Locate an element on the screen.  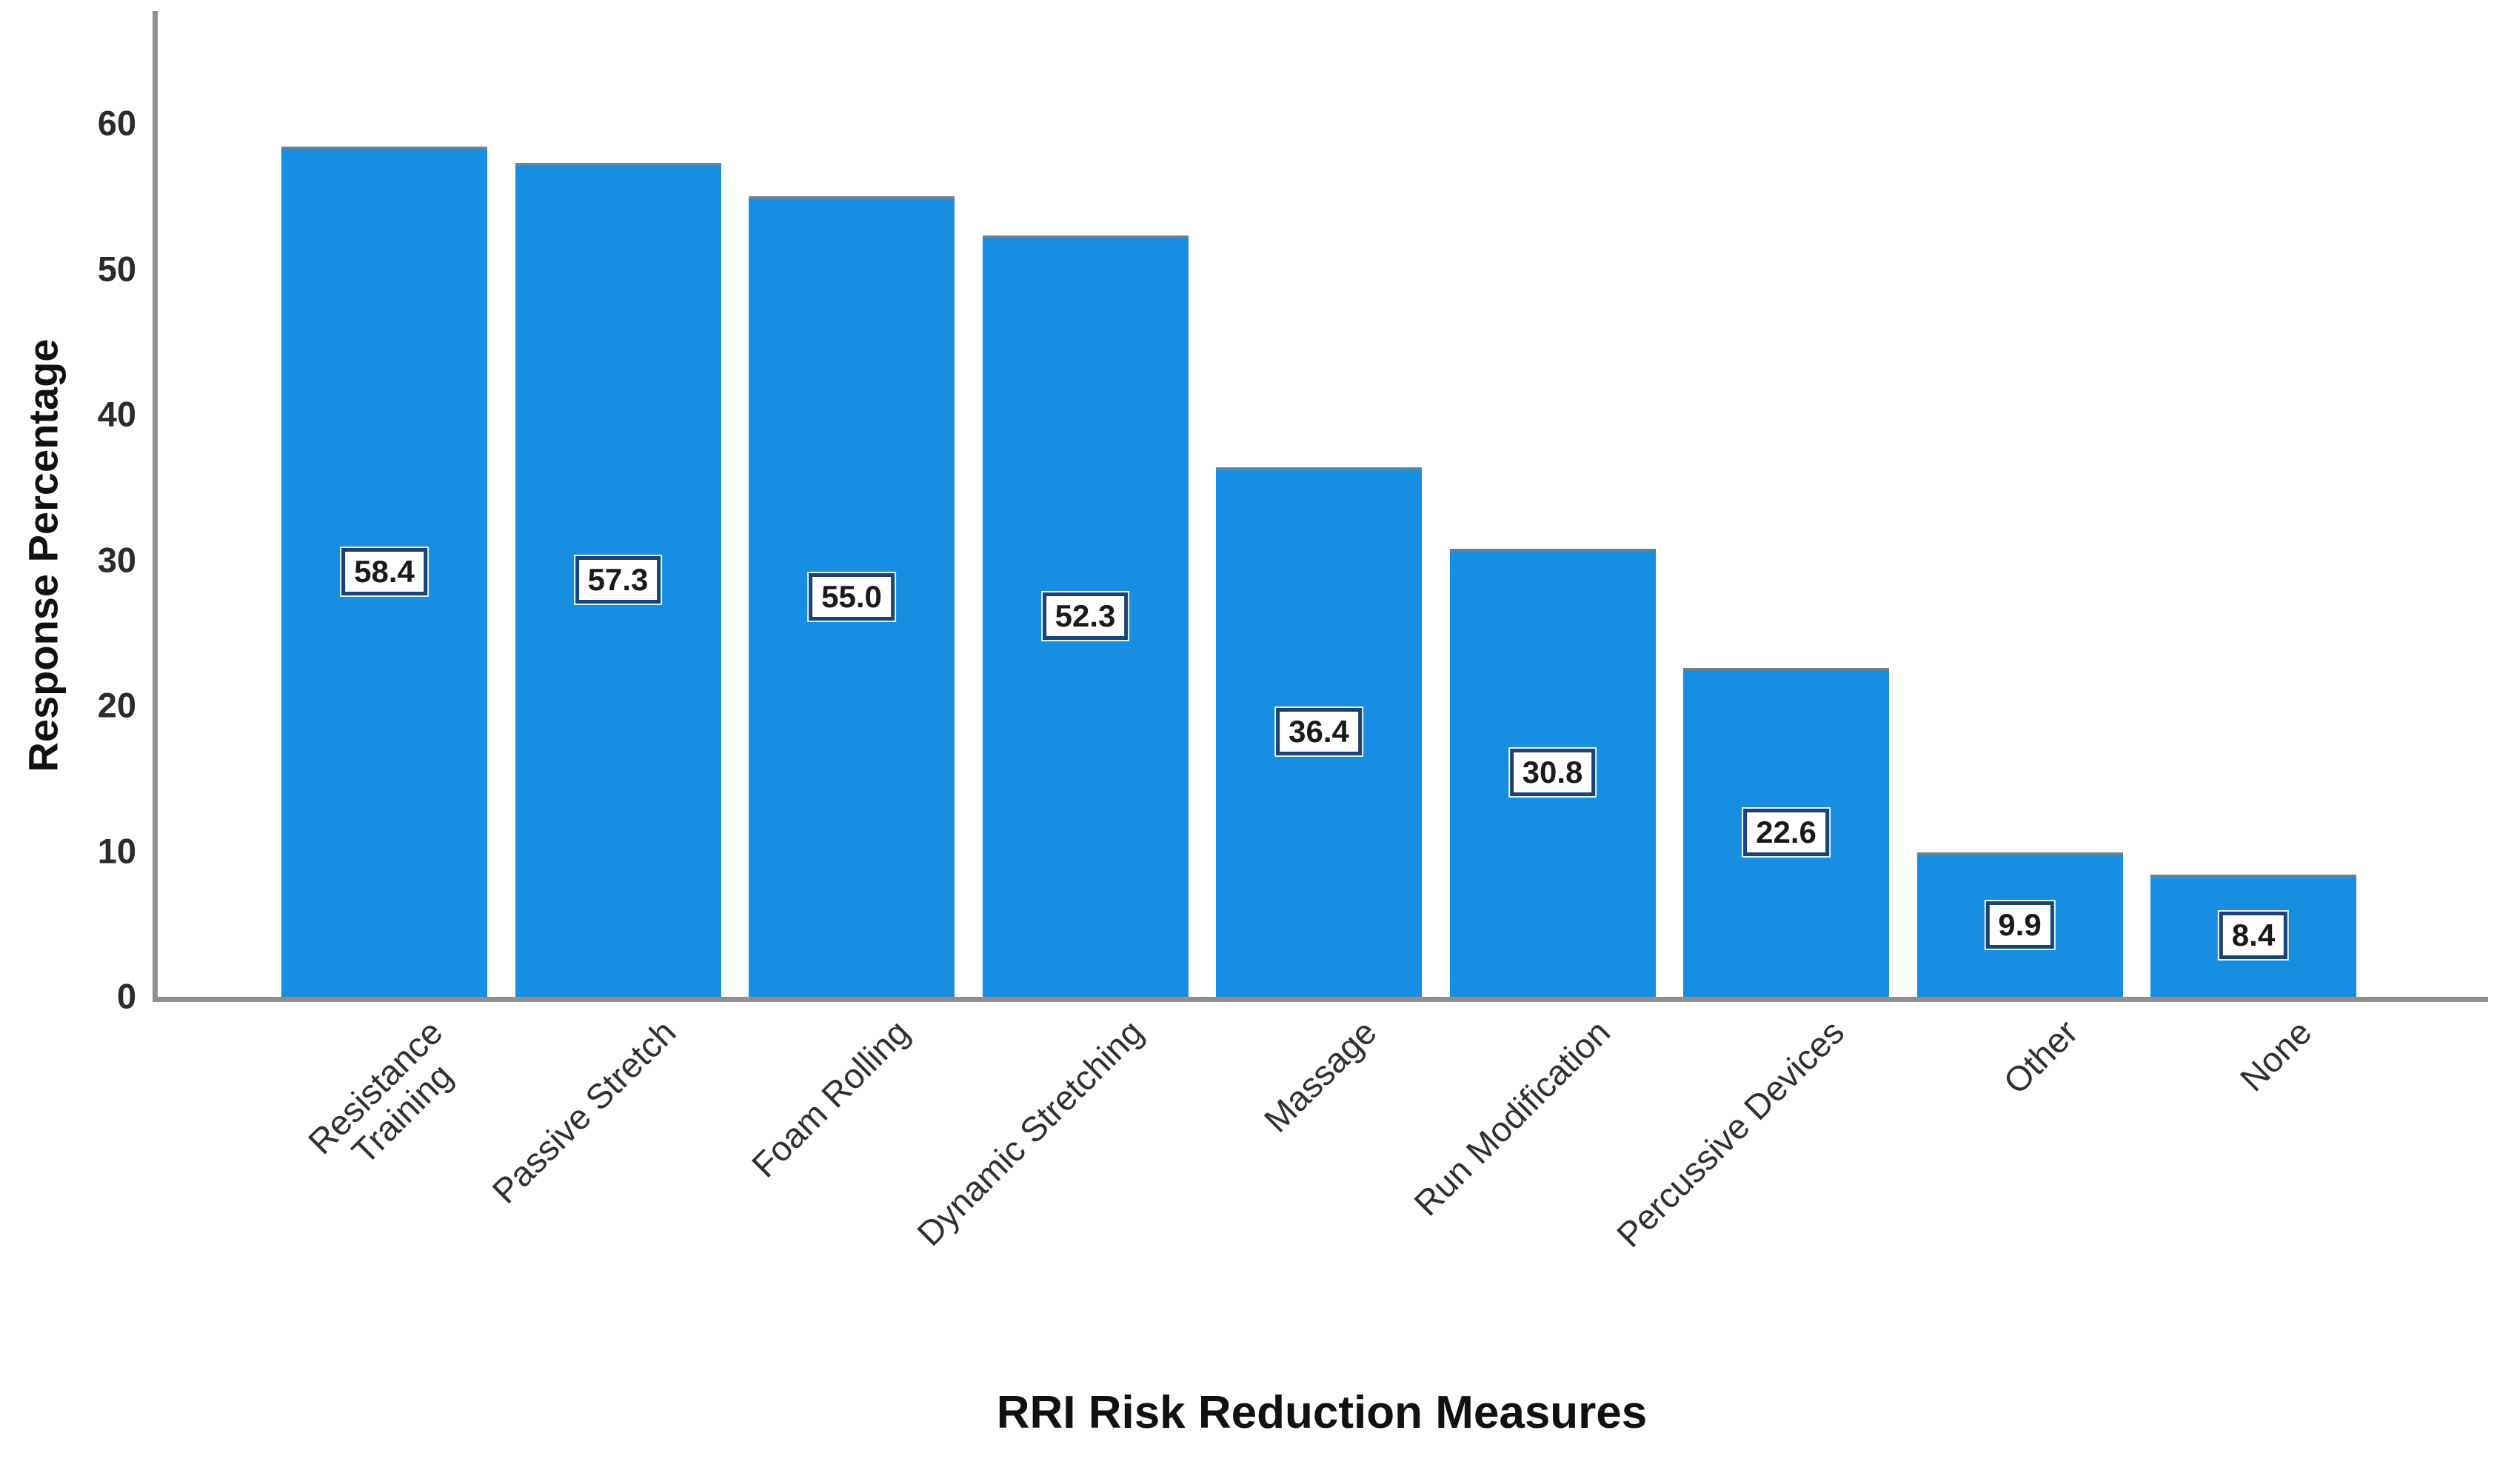
x-tick-label-massage: Massage is located at coordinates (1320, 1076).